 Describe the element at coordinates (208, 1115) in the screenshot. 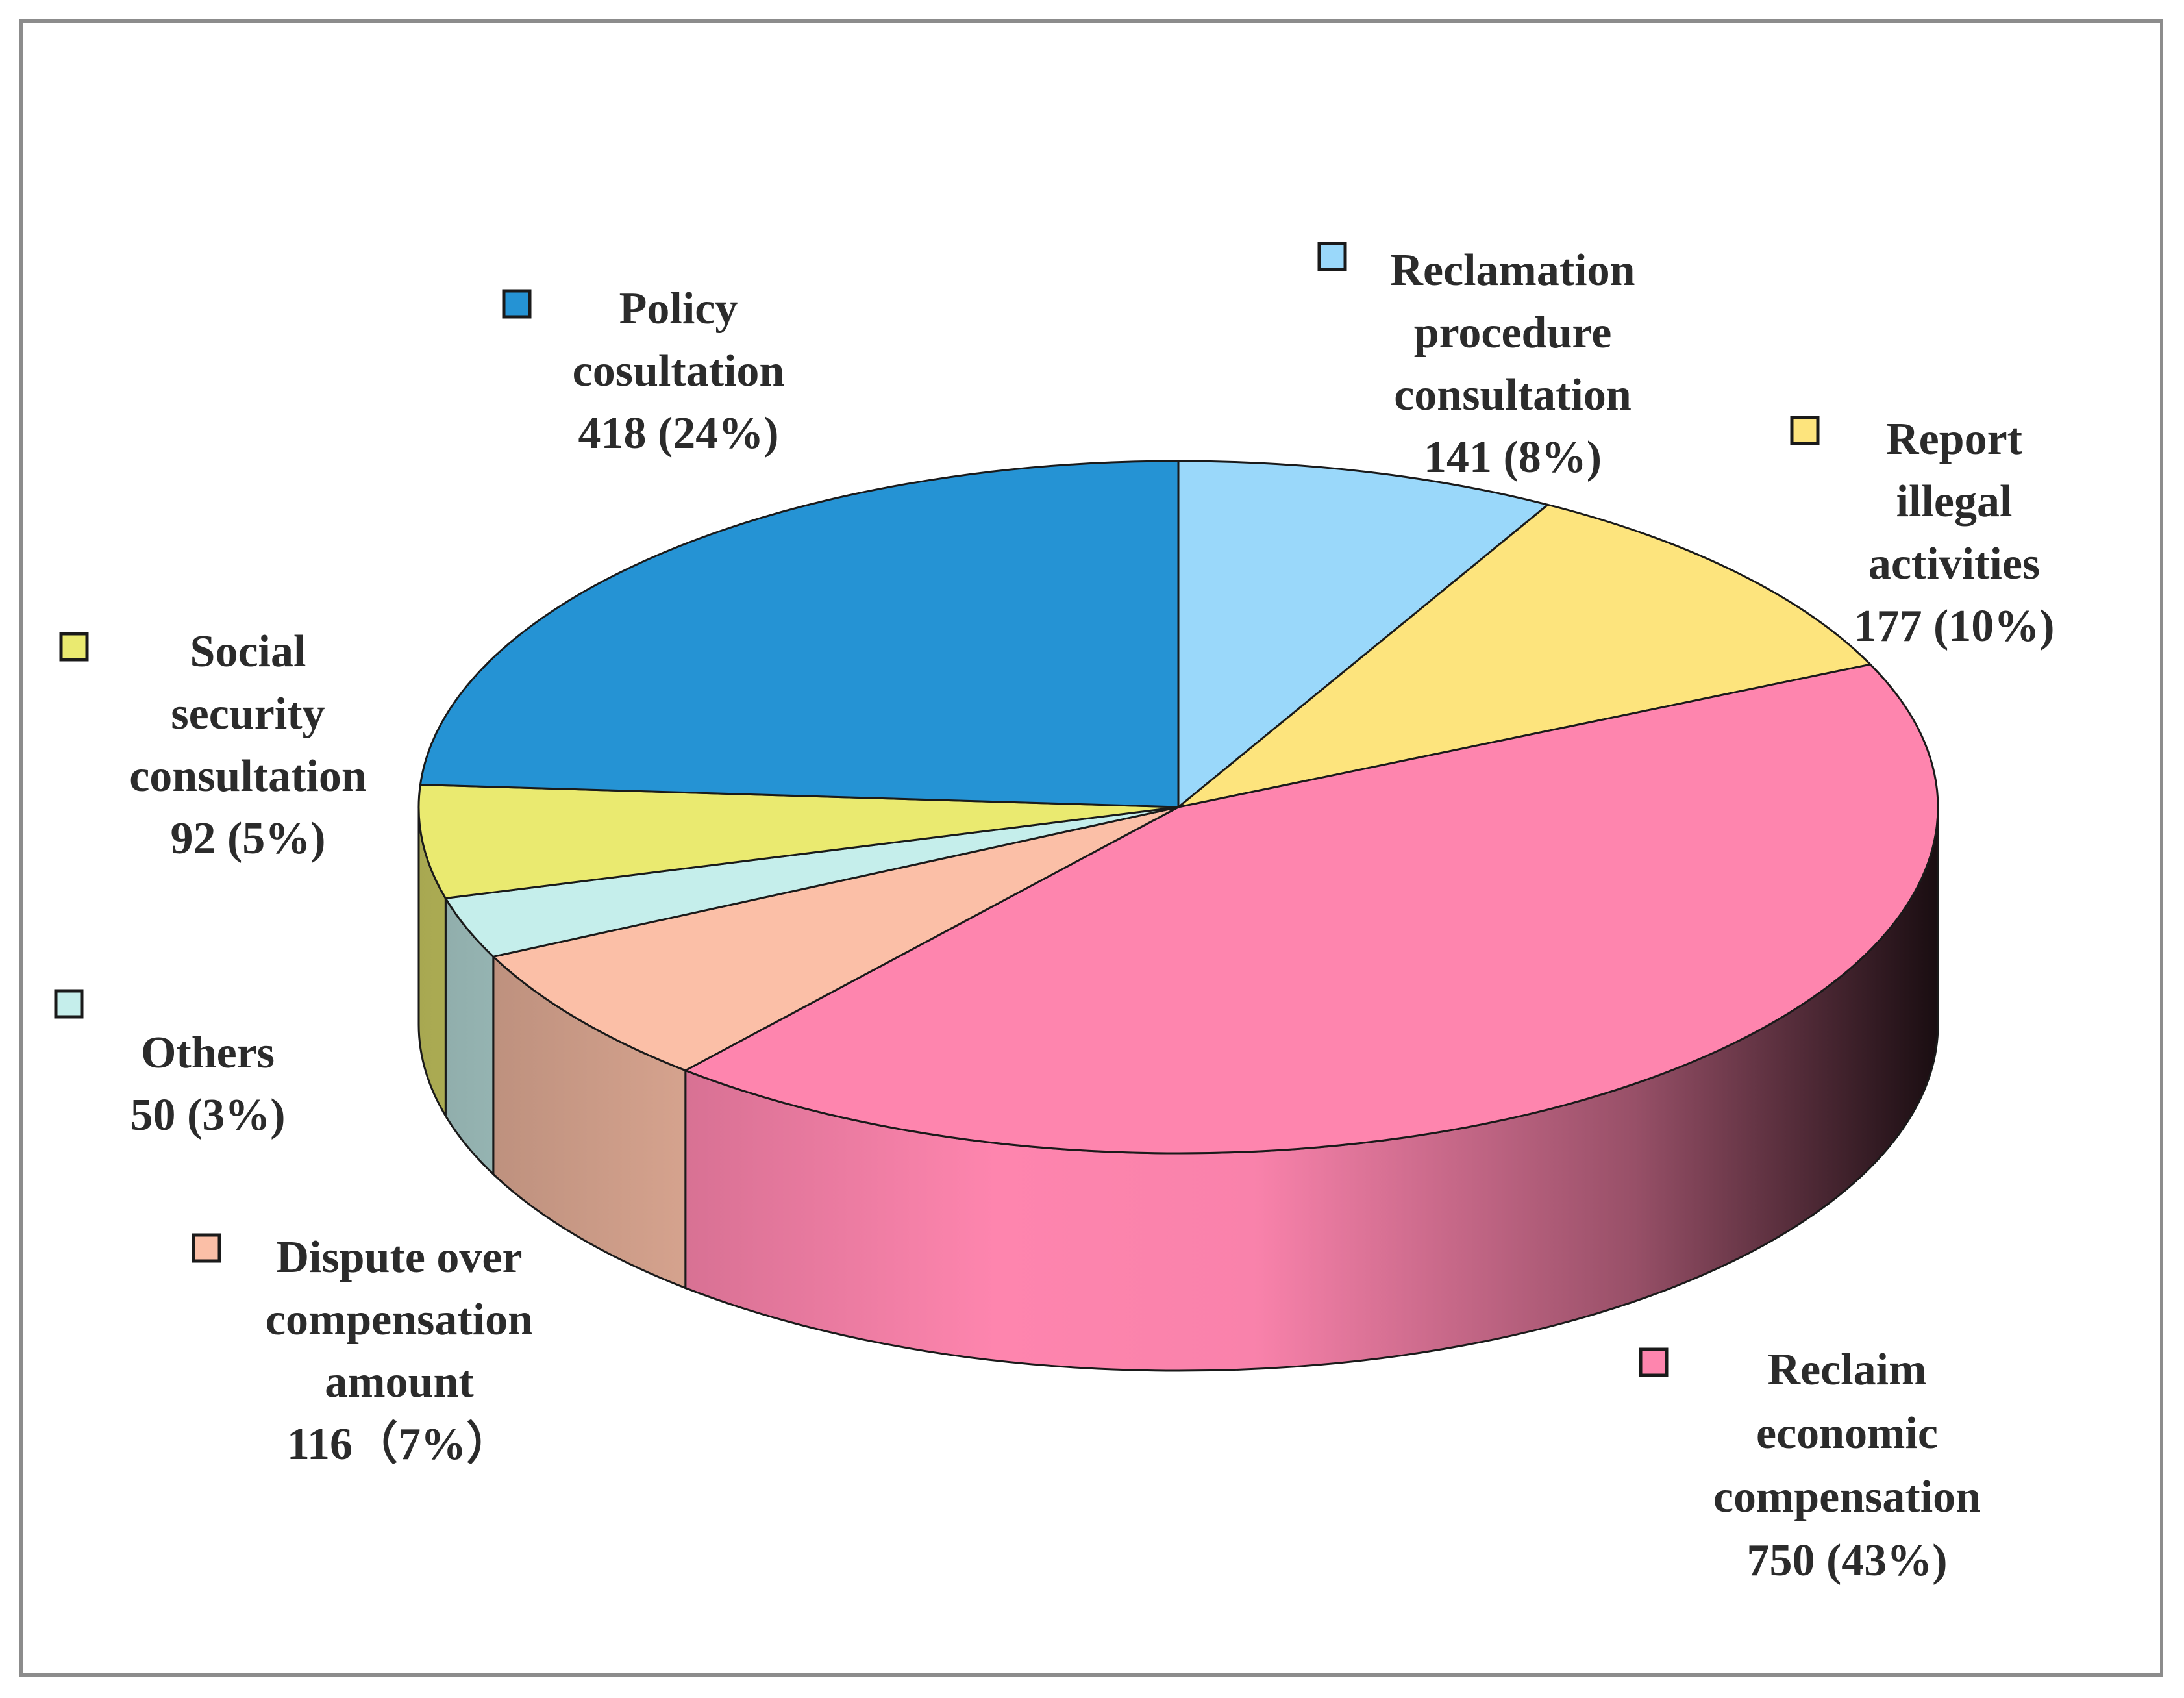

I see `value-label: 50 (3%)` at that location.